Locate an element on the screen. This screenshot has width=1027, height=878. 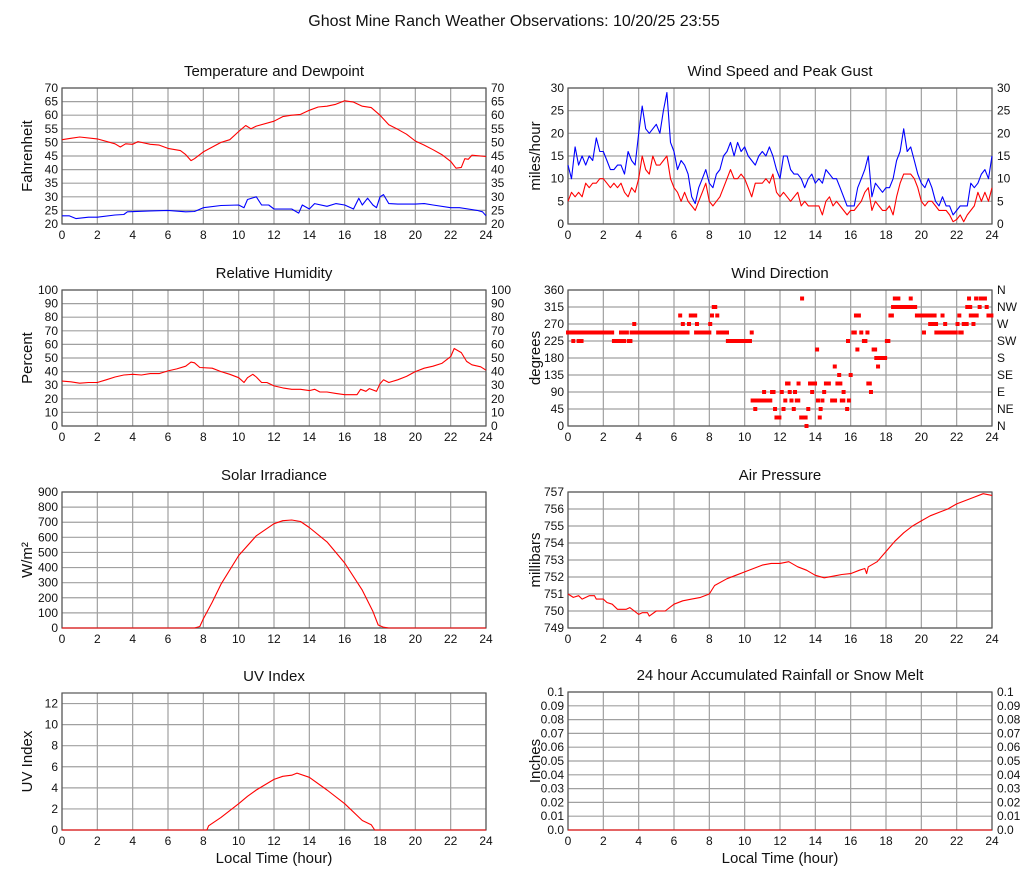
y-tick-label: 800 is located at coordinates (48, 507).